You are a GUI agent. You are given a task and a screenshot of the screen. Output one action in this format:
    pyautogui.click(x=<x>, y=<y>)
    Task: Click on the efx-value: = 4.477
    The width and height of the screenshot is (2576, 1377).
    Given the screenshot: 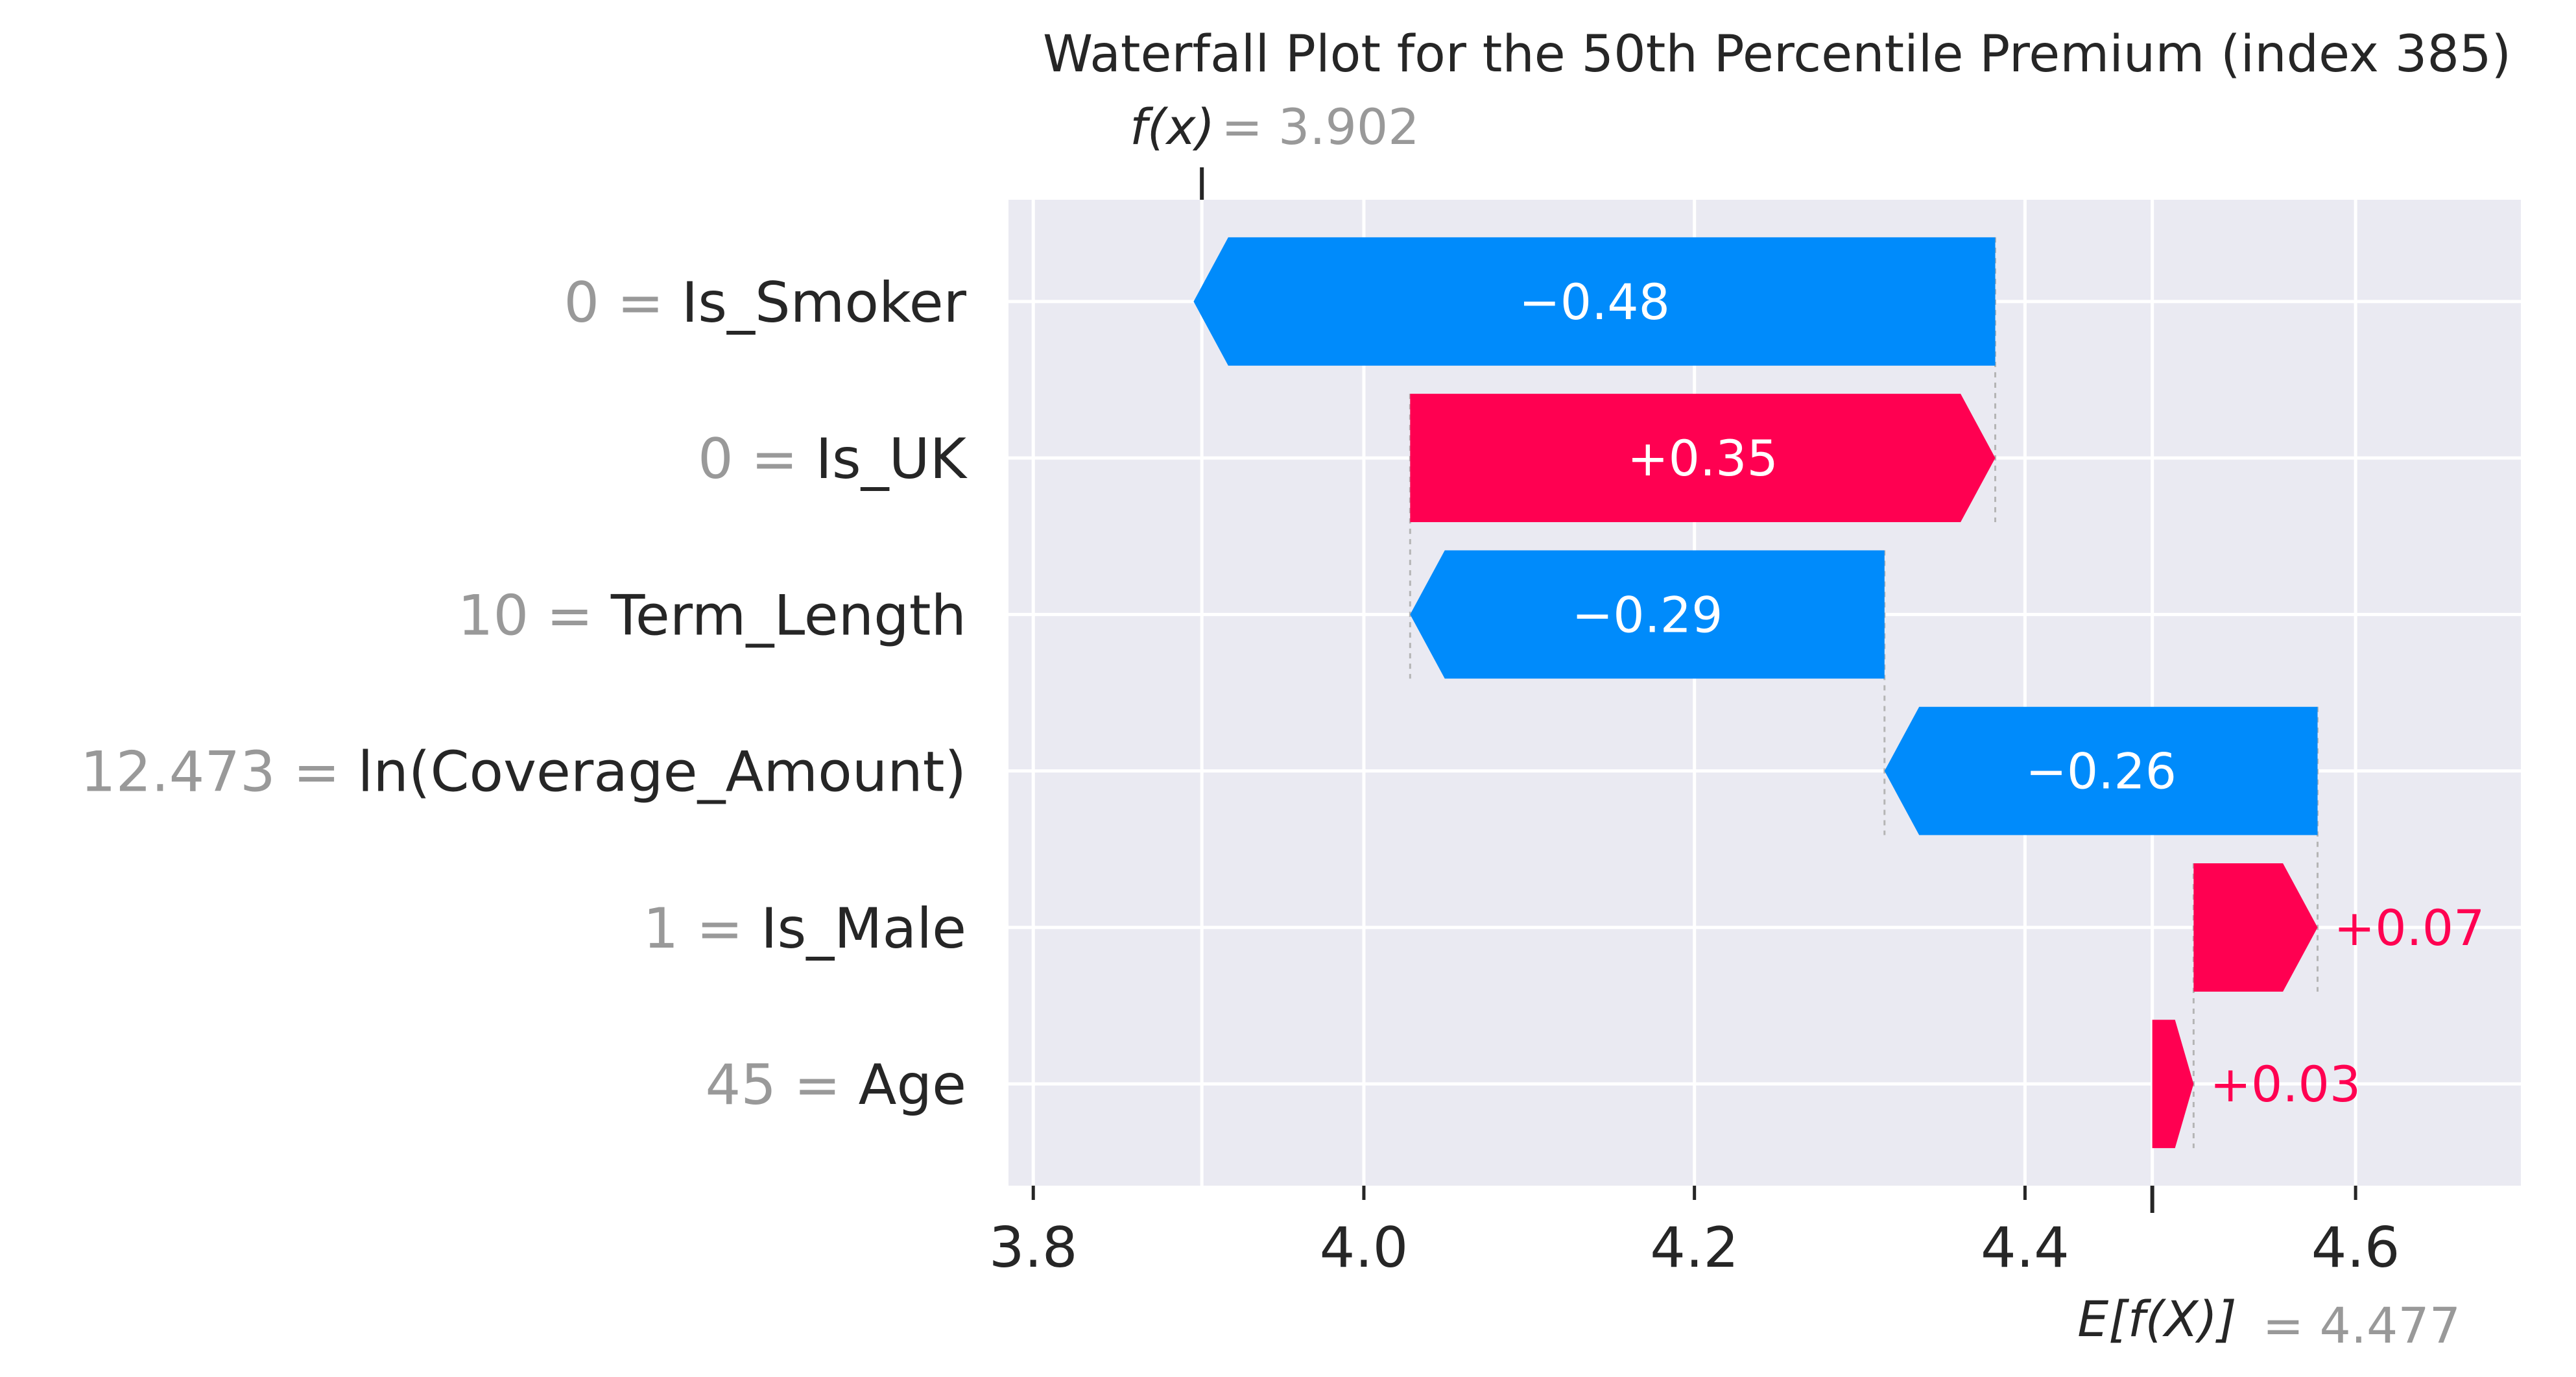 What is the action you would take?
    pyautogui.click(x=2362, y=1325)
    